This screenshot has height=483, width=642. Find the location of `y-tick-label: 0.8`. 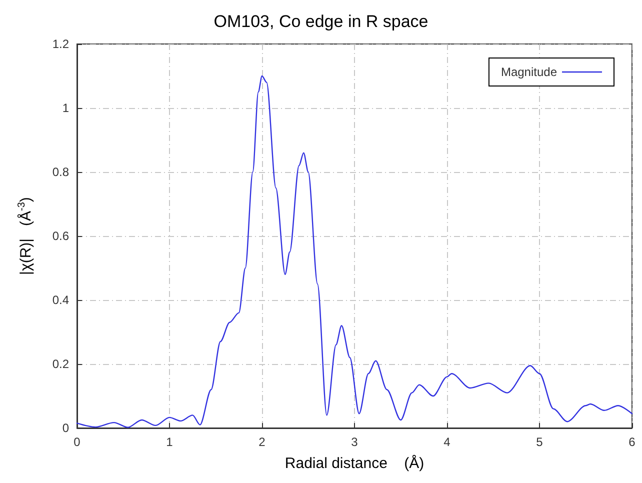

y-tick-label: 0.8 is located at coordinates (61, 172).